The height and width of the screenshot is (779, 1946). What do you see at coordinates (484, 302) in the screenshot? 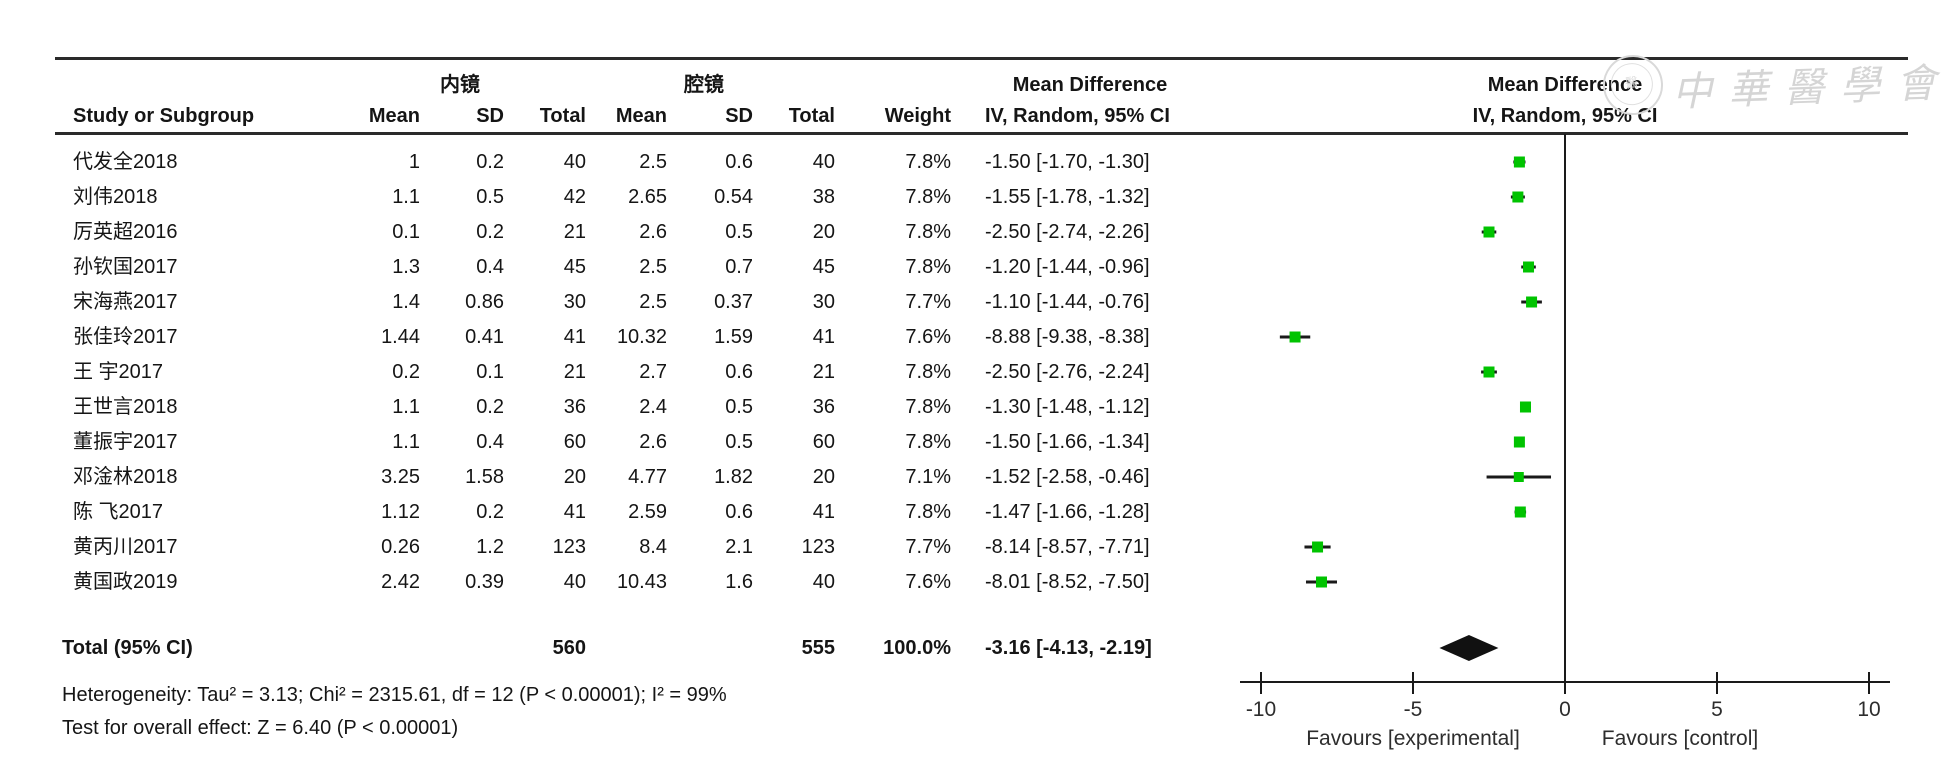
I see `study-row-sd1: 0.86` at bounding box center [484, 302].